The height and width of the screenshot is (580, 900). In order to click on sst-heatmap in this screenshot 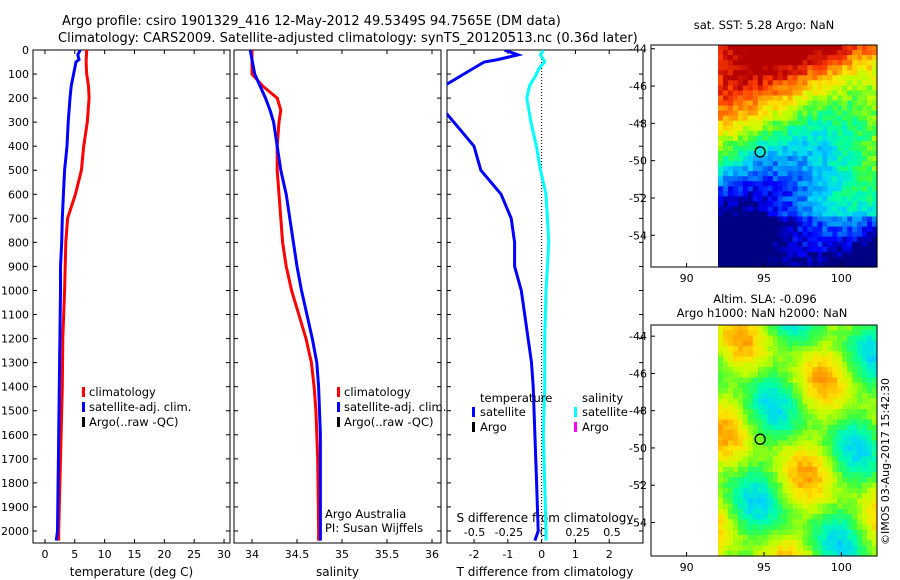, I will do `click(798, 156)`.